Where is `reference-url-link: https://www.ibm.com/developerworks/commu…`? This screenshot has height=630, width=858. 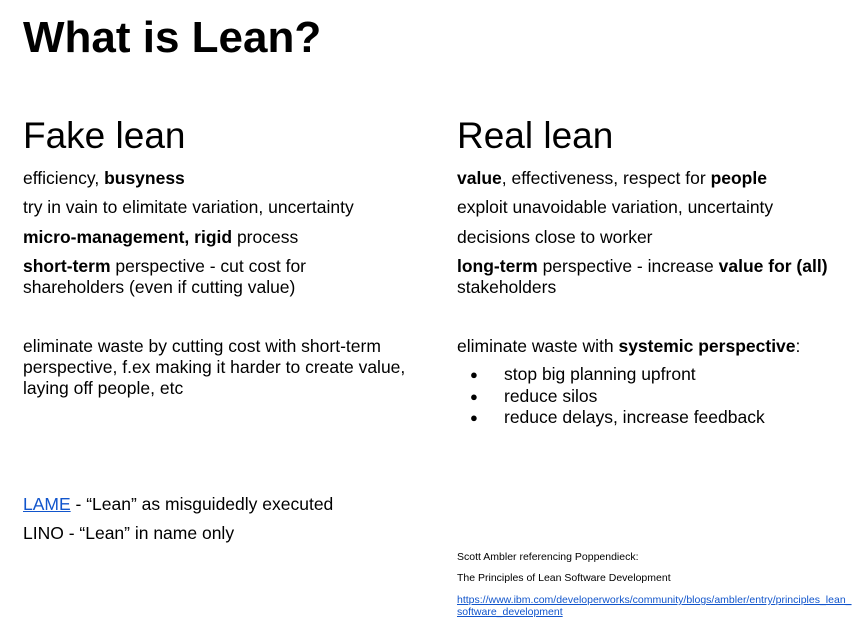
reference-url-link: https://www.ibm.com/developerworks/commu… is located at coordinates (654, 606).